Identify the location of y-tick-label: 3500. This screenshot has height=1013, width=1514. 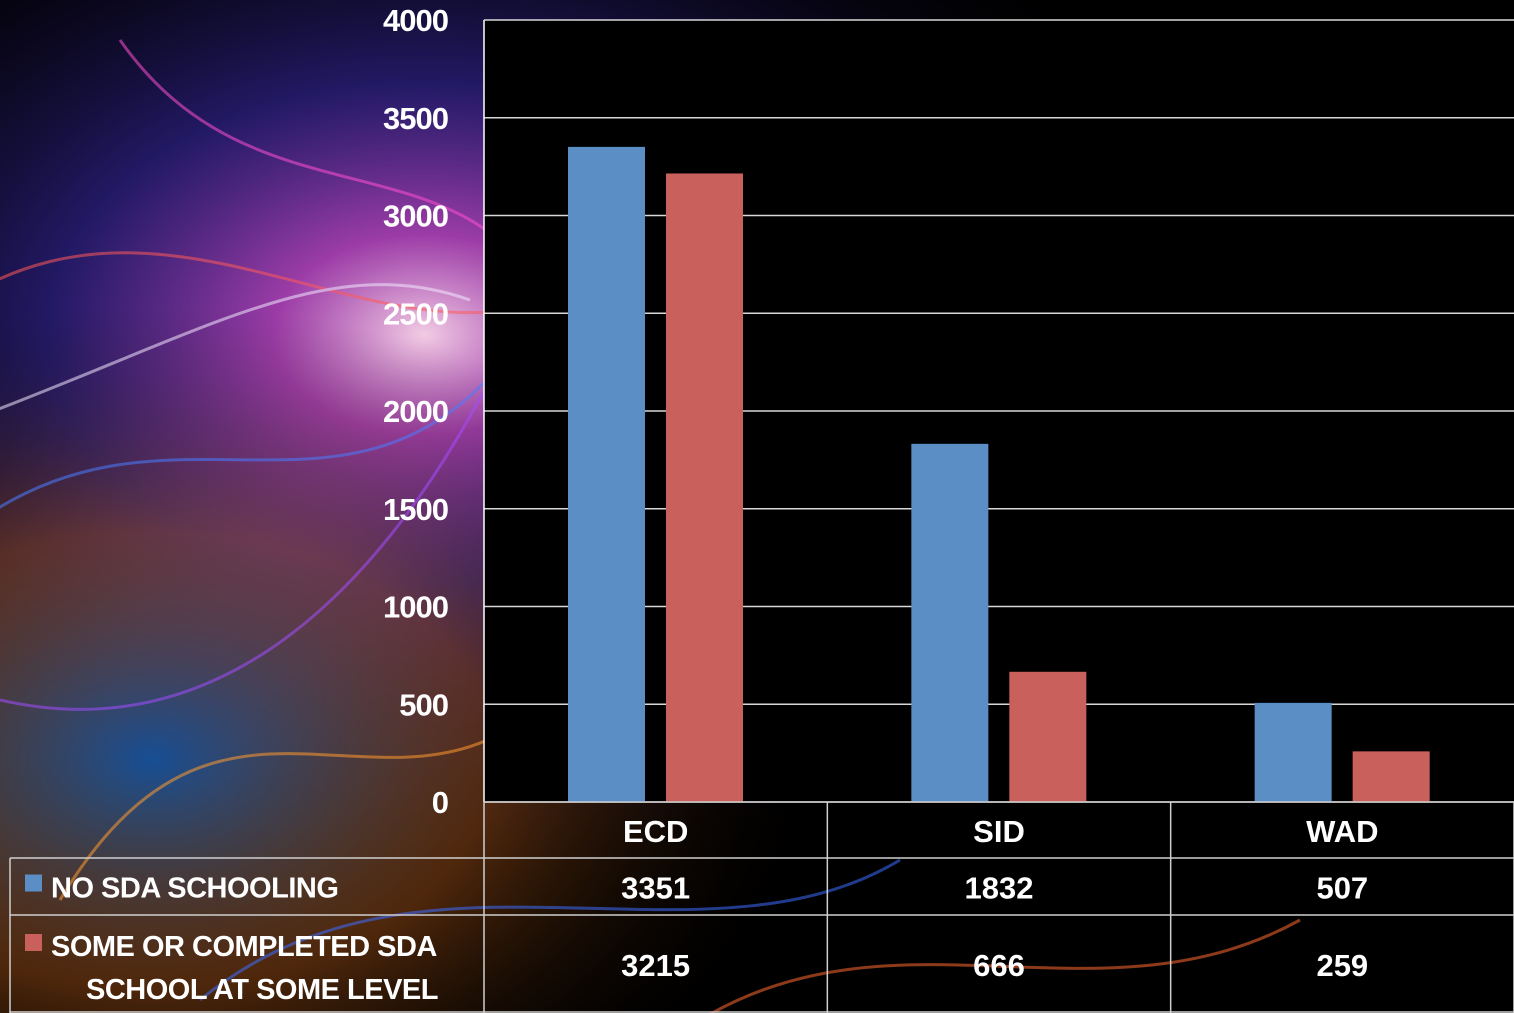
(415, 118).